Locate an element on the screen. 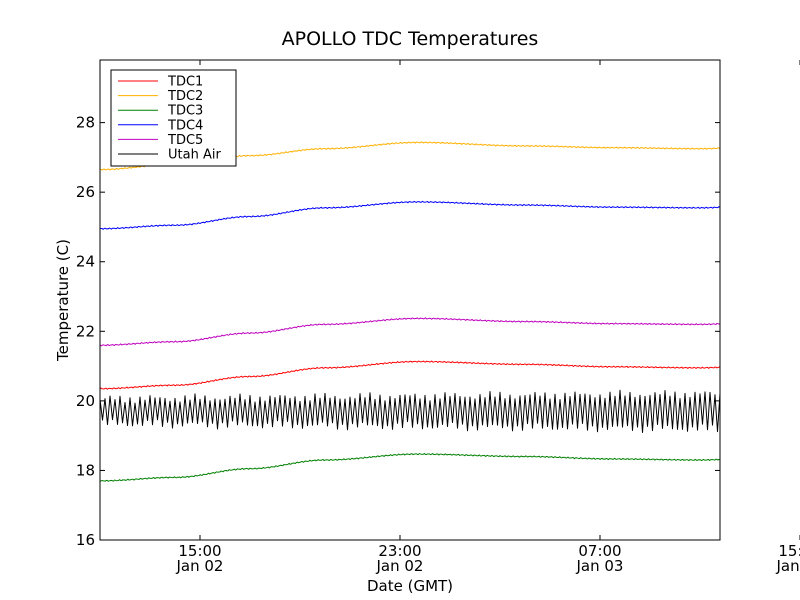 This screenshot has height=600, width=800. y-tick-label: 20 is located at coordinates (85, 401).